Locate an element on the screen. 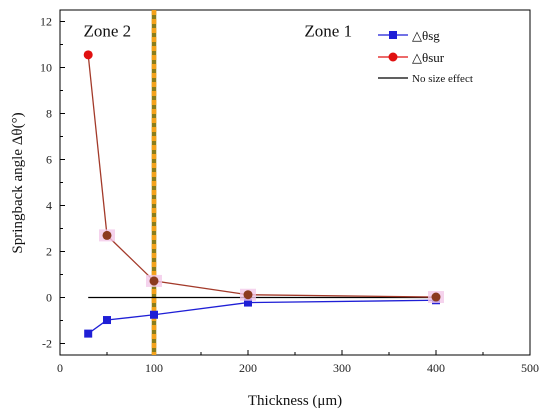 Image resolution: width=550 pixels, height=420 pixels. zone-2-annotation: Zone 2 is located at coordinates (108, 31).